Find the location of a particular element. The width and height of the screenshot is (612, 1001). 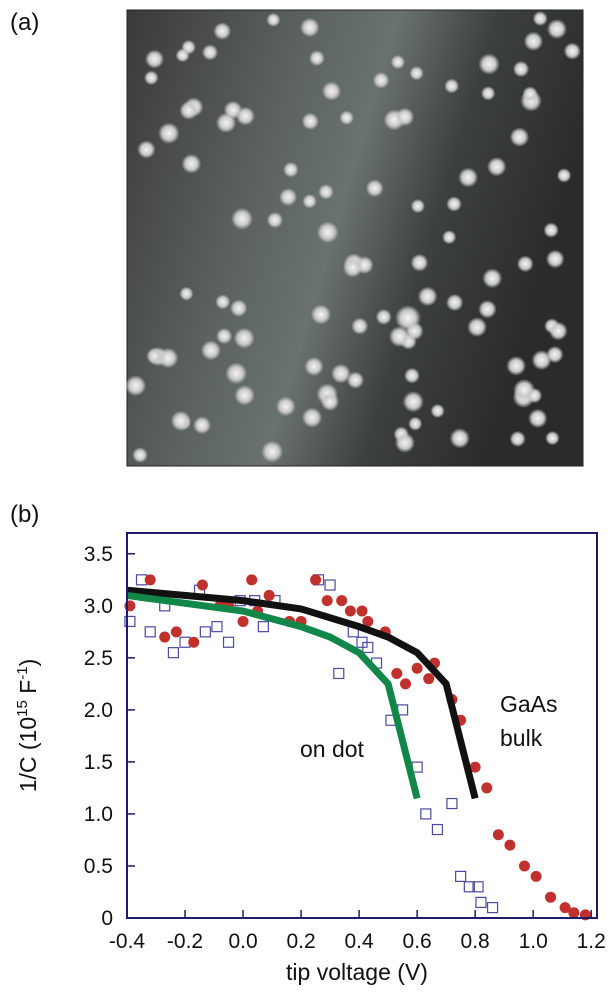

x-tick-label: -0.4 is located at coordinates (127, 941).